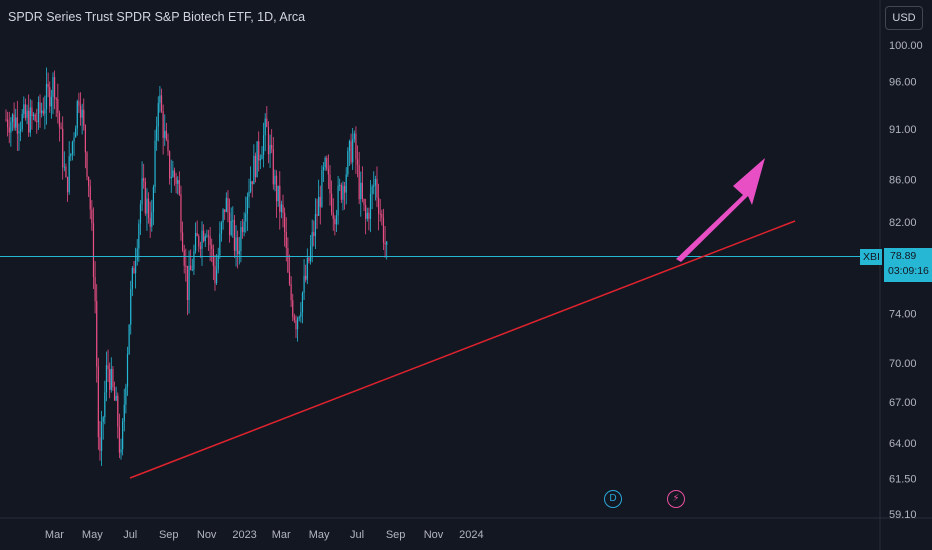 This screenshot has width=932, height=550. Describe the element at coordinates (613, 499) in the screenshot. I see `dividend-event-icon: D` at that location.